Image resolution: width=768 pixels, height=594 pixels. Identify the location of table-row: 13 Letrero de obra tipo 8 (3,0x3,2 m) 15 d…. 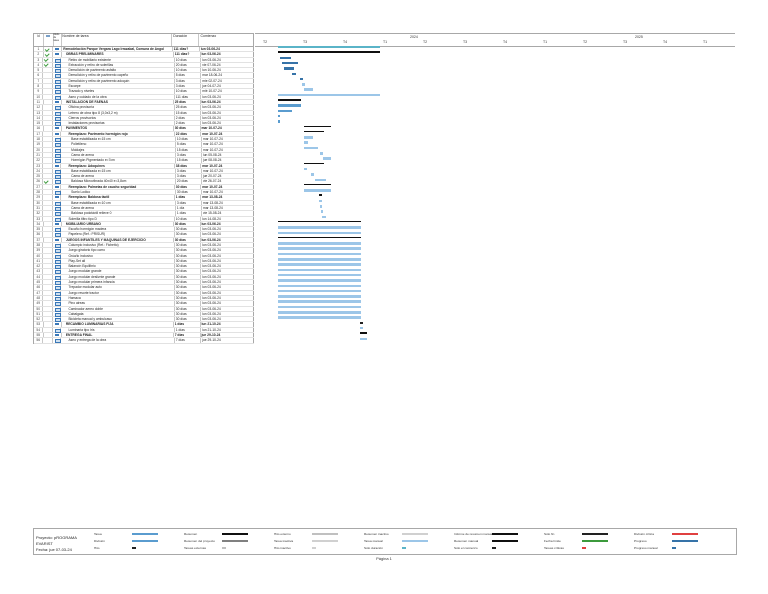
(144, 113).